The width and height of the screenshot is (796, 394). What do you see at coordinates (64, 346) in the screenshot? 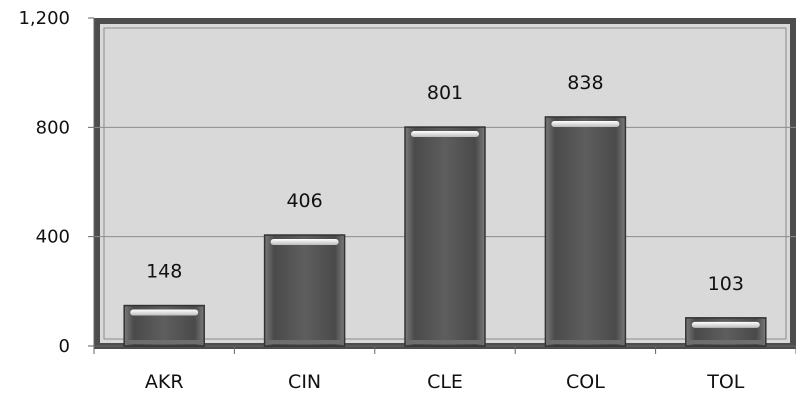
I see `y-tick-label: 0` at bounding box center [64, 346].